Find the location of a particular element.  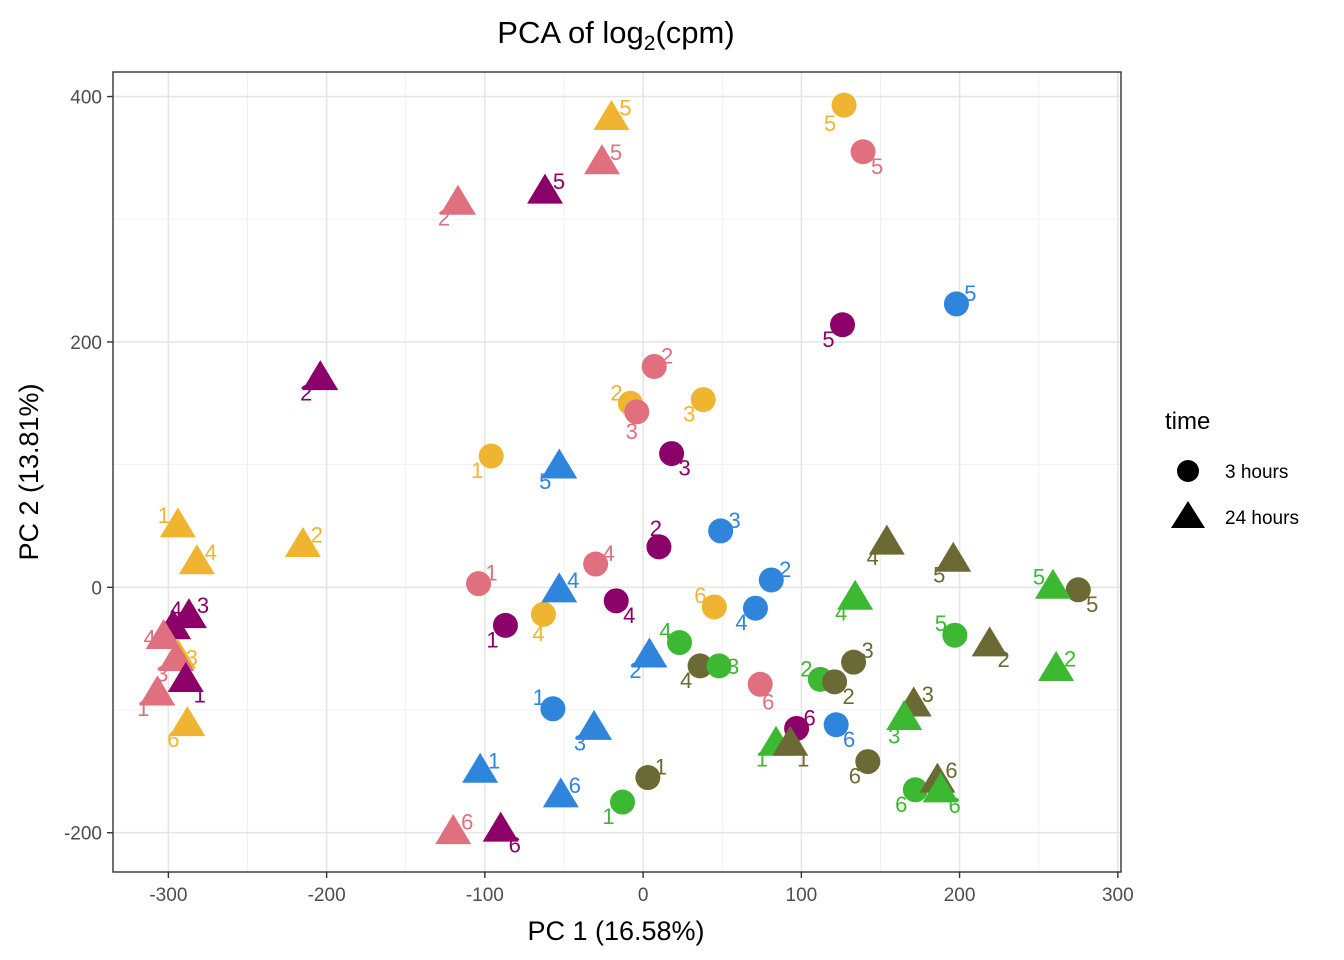

y-tick-label: 0 is located at coordinates (96, 588).